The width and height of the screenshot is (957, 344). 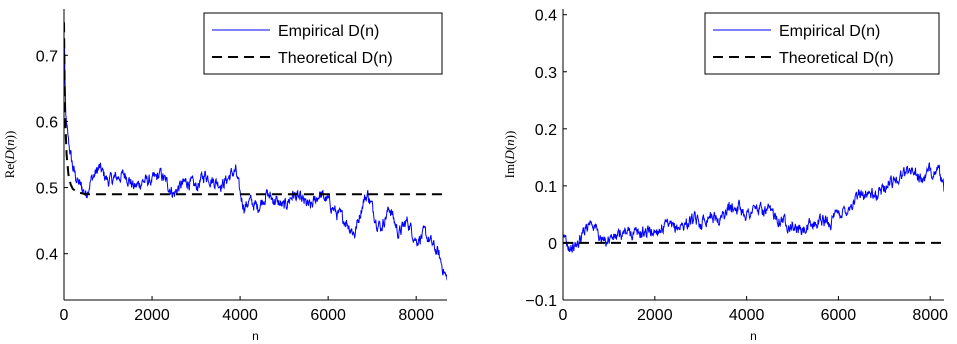 I want to click on chart1-y-axis-label-part: n, so click(x=509, y=142).